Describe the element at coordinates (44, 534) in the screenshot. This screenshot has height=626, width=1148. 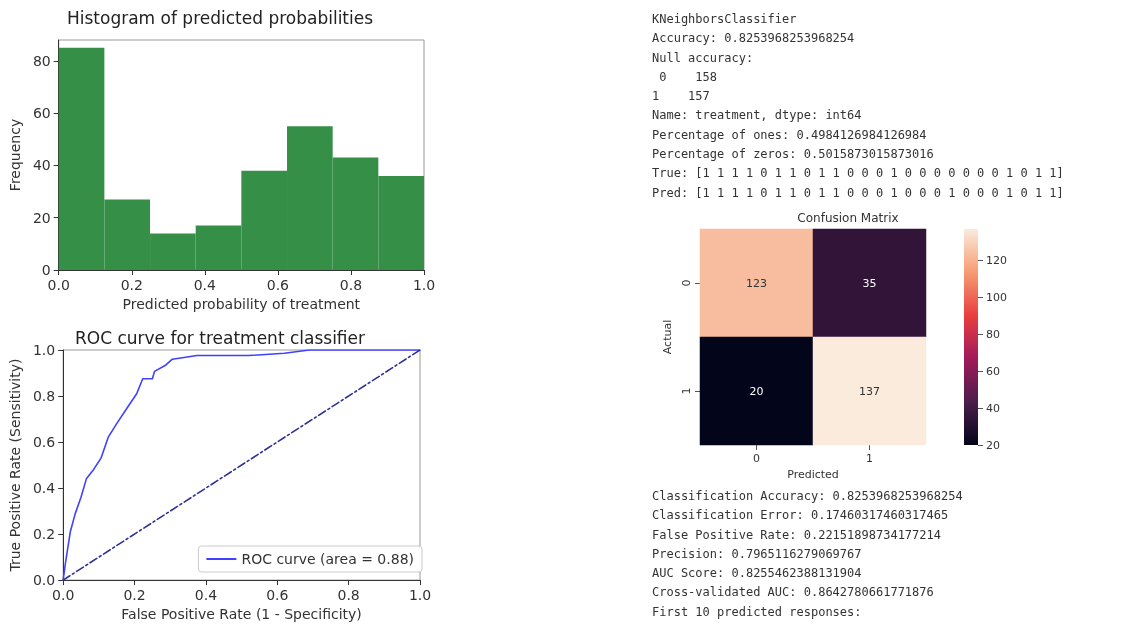
I see `y-tick-label: 0.2` at that location.